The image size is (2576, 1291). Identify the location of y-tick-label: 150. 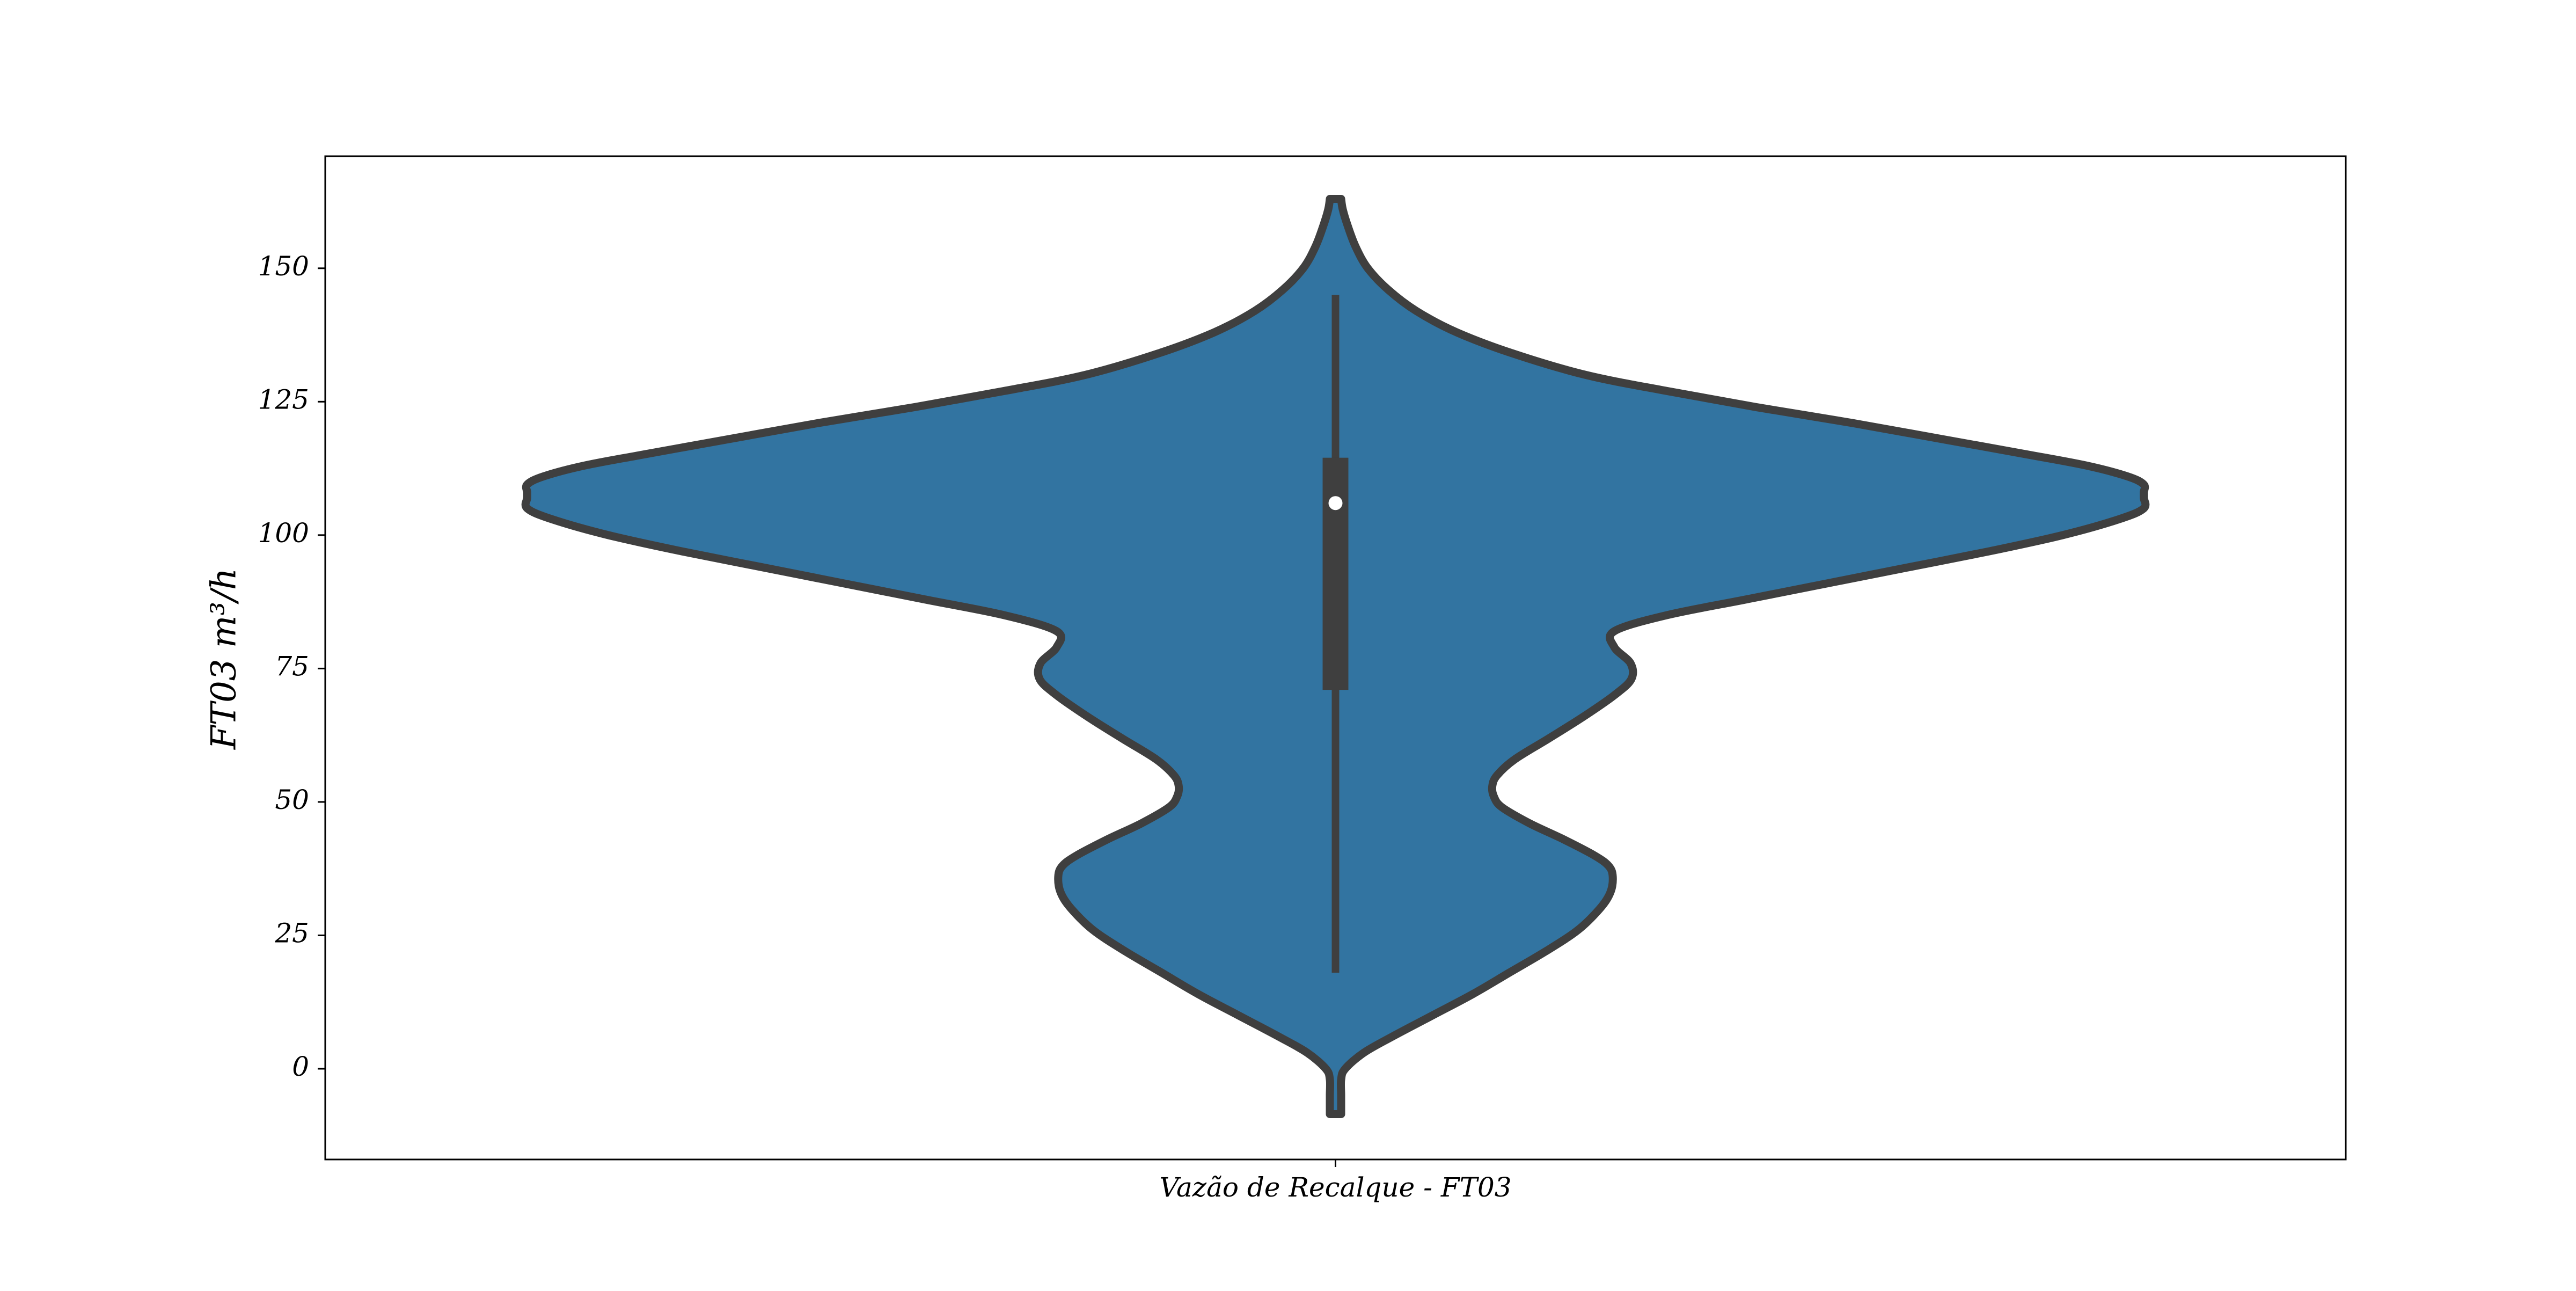
(283, 266).